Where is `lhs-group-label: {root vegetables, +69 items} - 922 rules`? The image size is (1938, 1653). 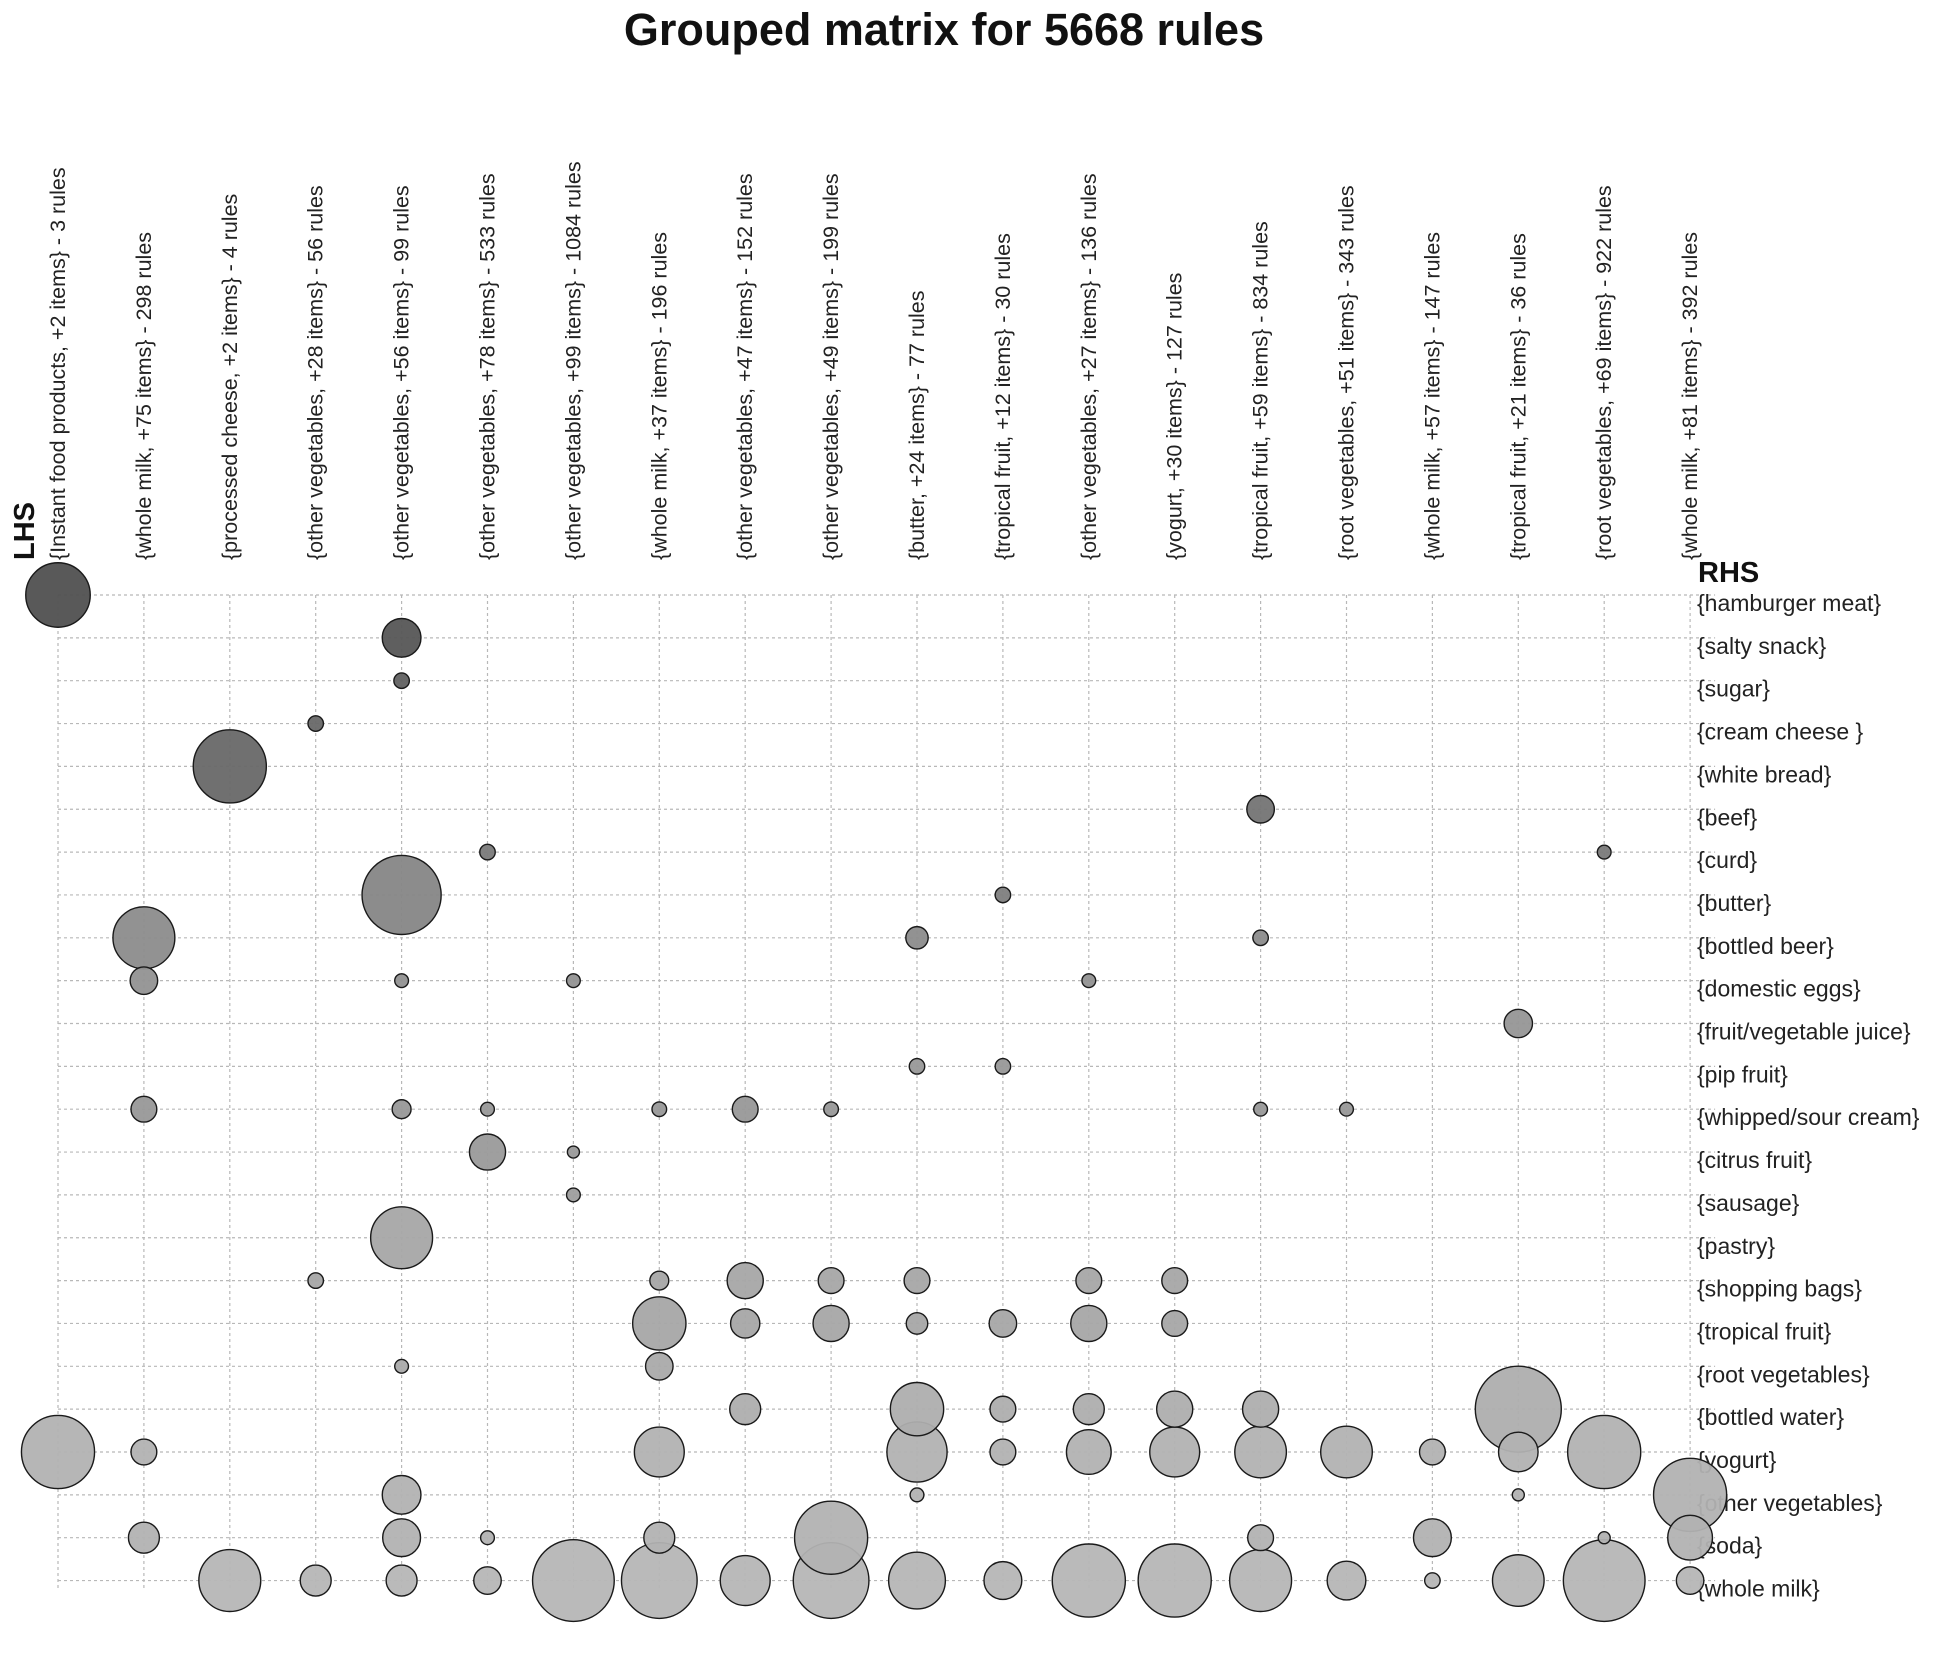
lhs-group-label: {root vegetables, +69 items} - 922 rules is located at coordinates (1604, 372).